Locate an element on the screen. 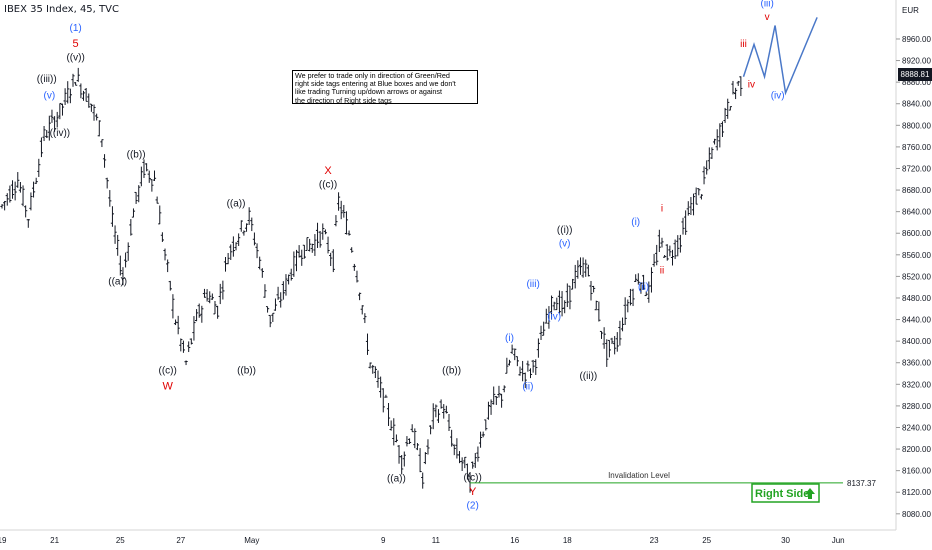 The height and width of the screenshot is (550, 932). x-tick-label: 9 is located at coordinates (383, 540).